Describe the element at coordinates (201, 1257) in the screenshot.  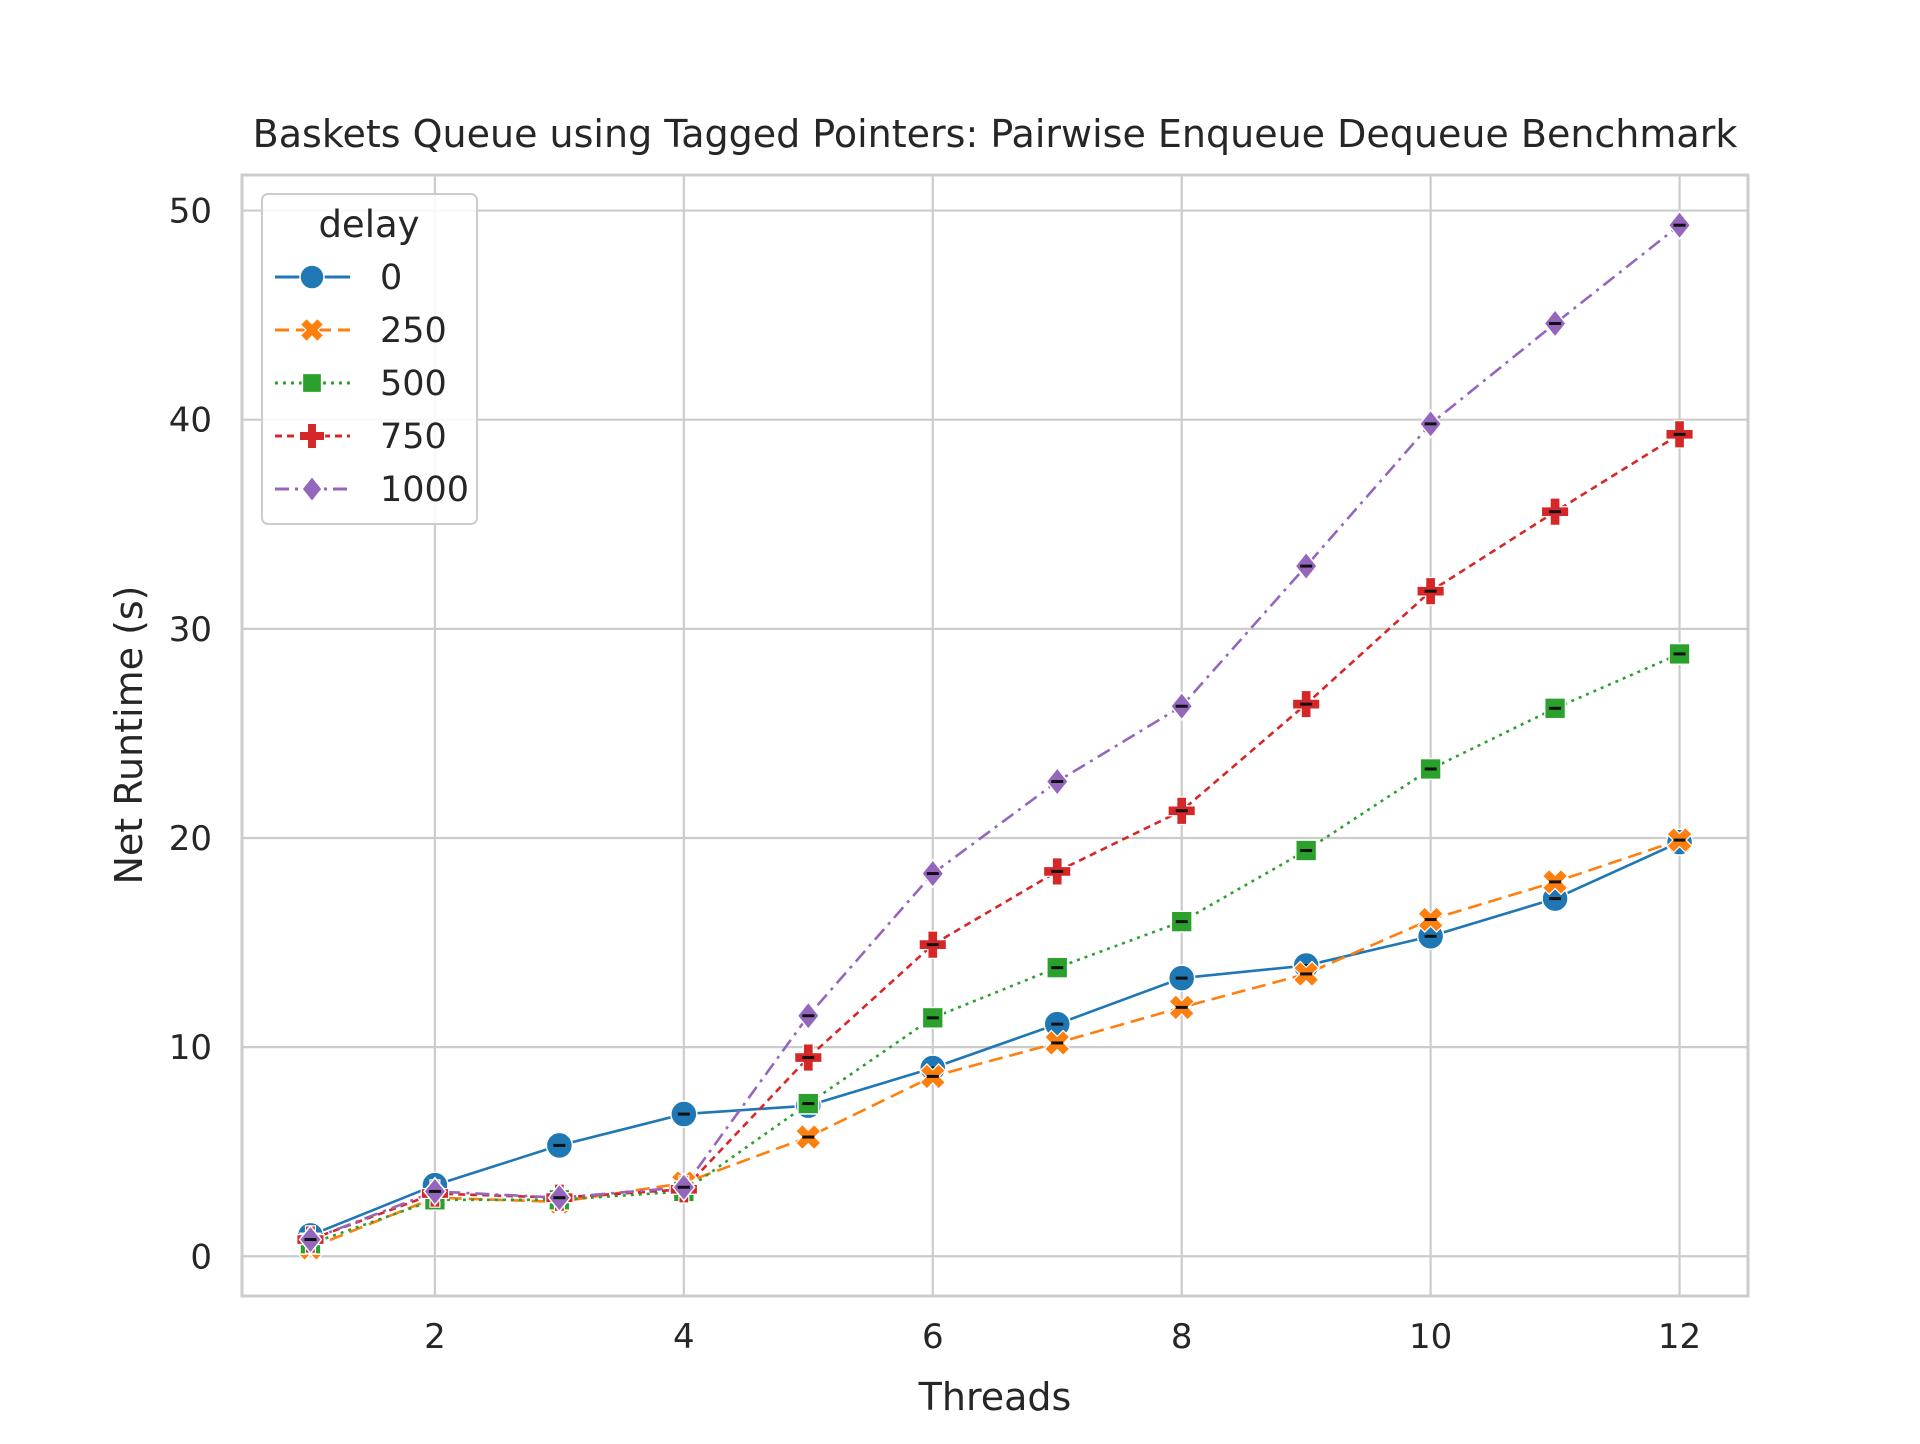
I see `y-tick-label: 0` at that location.